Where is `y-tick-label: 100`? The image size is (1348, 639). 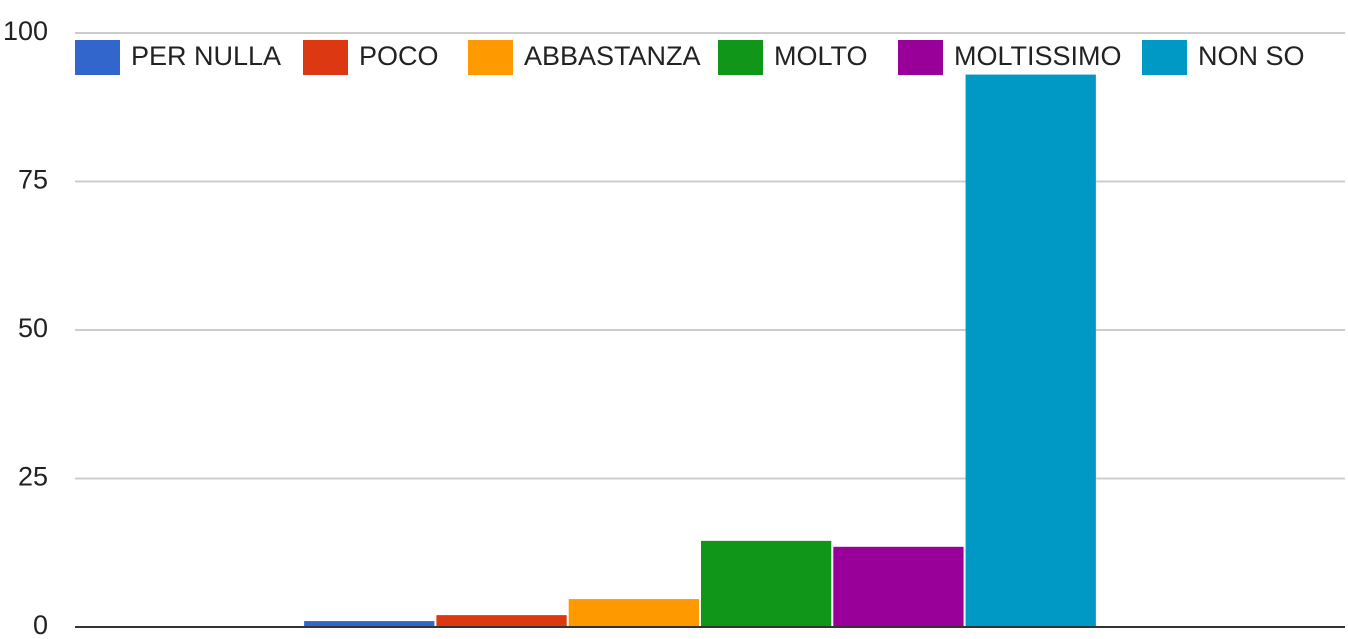
y-tick-label: 100 is located at coordinates (25, 31).